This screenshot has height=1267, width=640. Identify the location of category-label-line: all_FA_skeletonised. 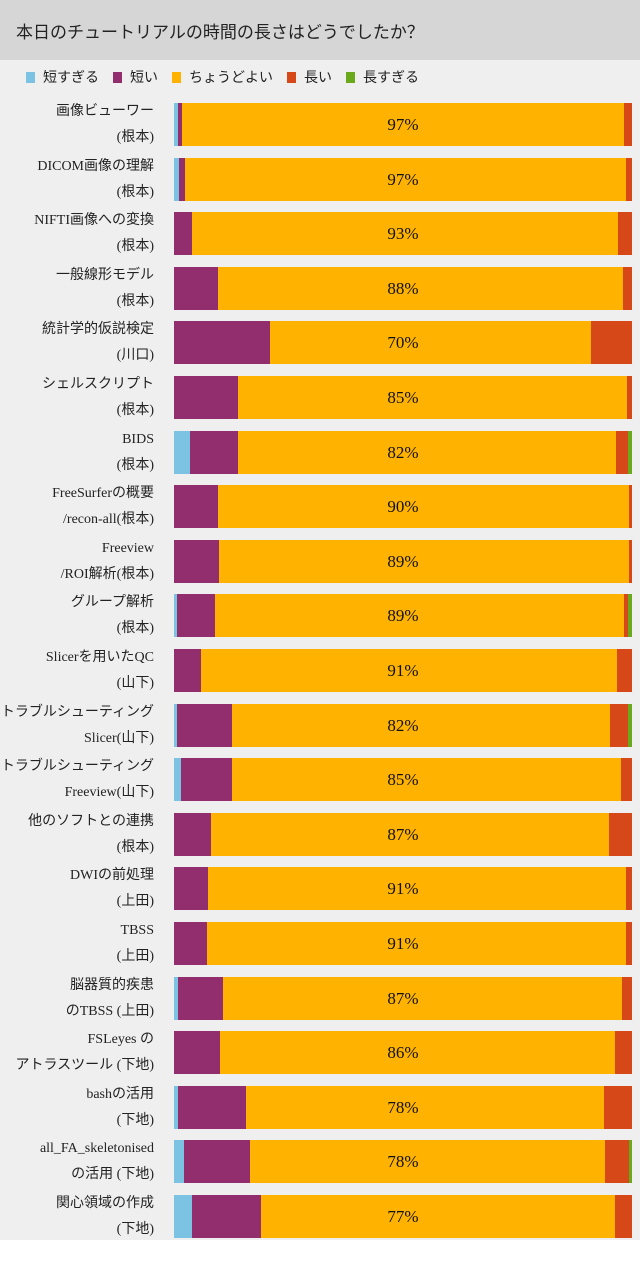
(96, 1149).